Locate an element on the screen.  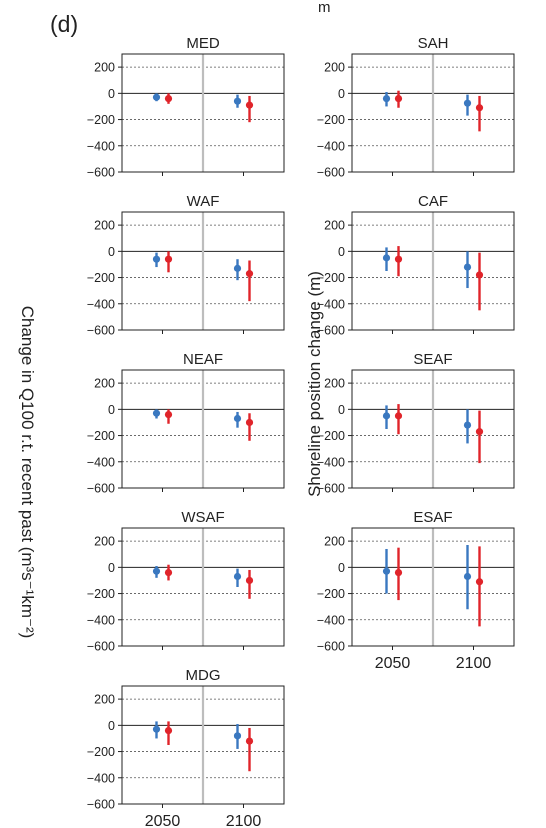
panel-title: MED is located at coordinates (203, 43).